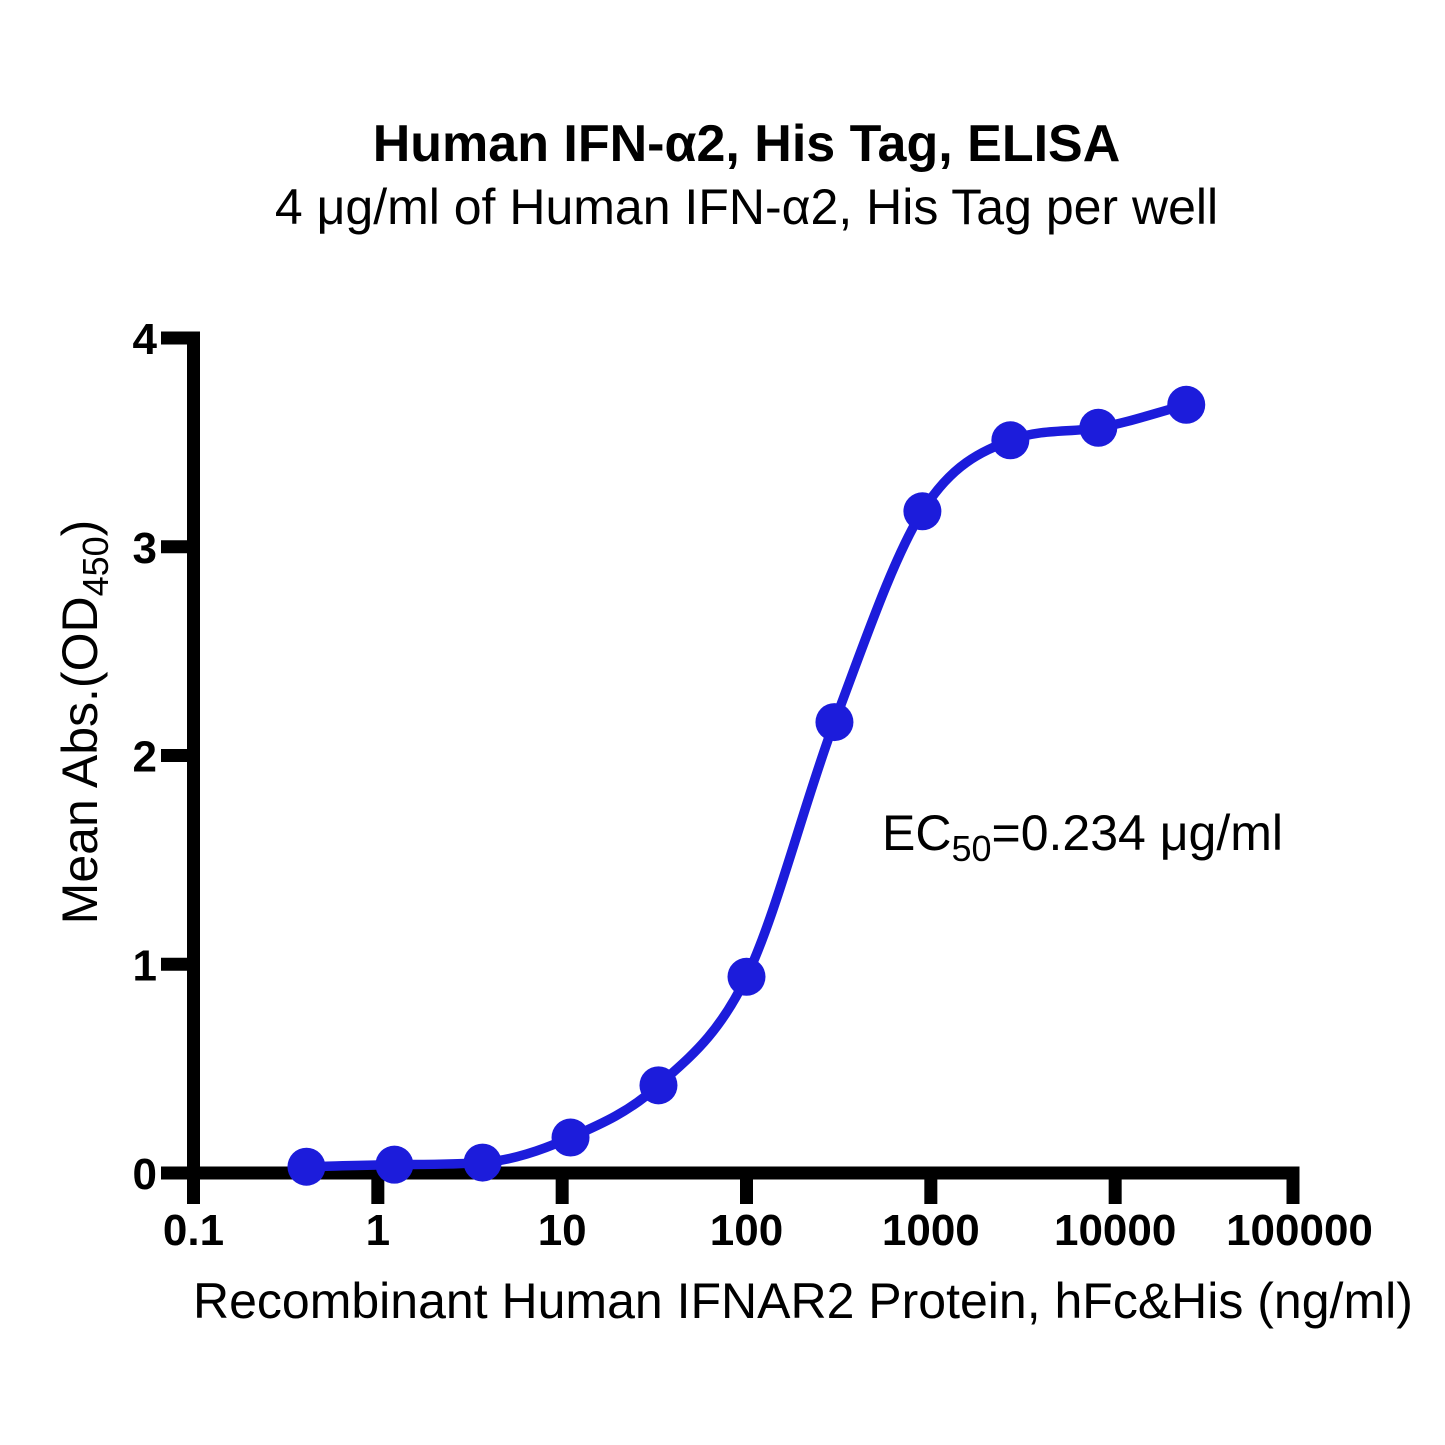  What do you see at coordinates (145, 1174) in the screenshot?
I see `y-tick-label: 0` at bounding box center [145, 1174].